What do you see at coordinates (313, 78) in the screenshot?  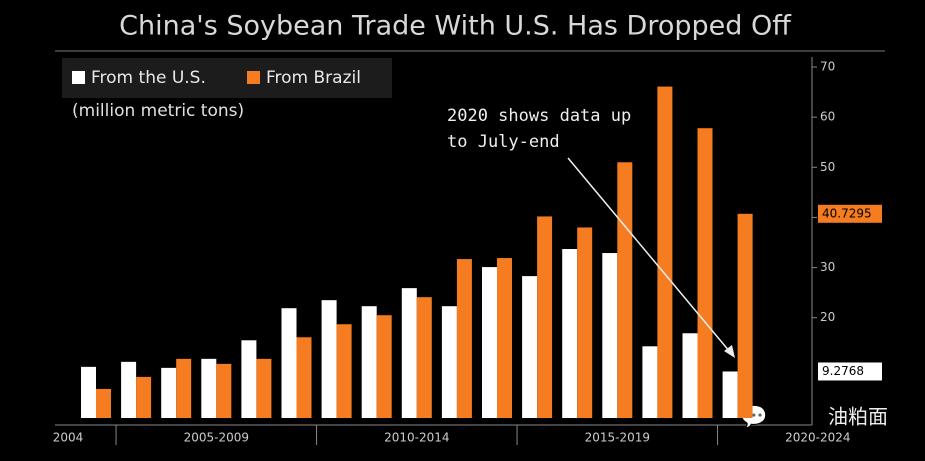 I see `legend-label: From Brazil` at bounding box center [313, 78].